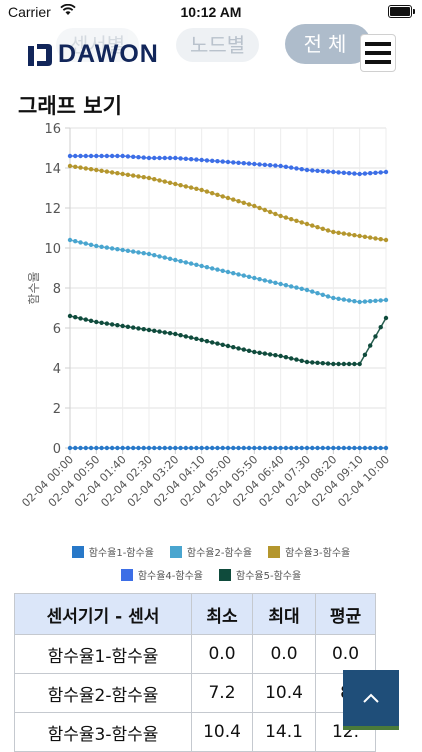 The image size is (422, 752). Describe the element at coordinates (57, 289) in the screenshot. I see `y-tick-label: 8` at that location.